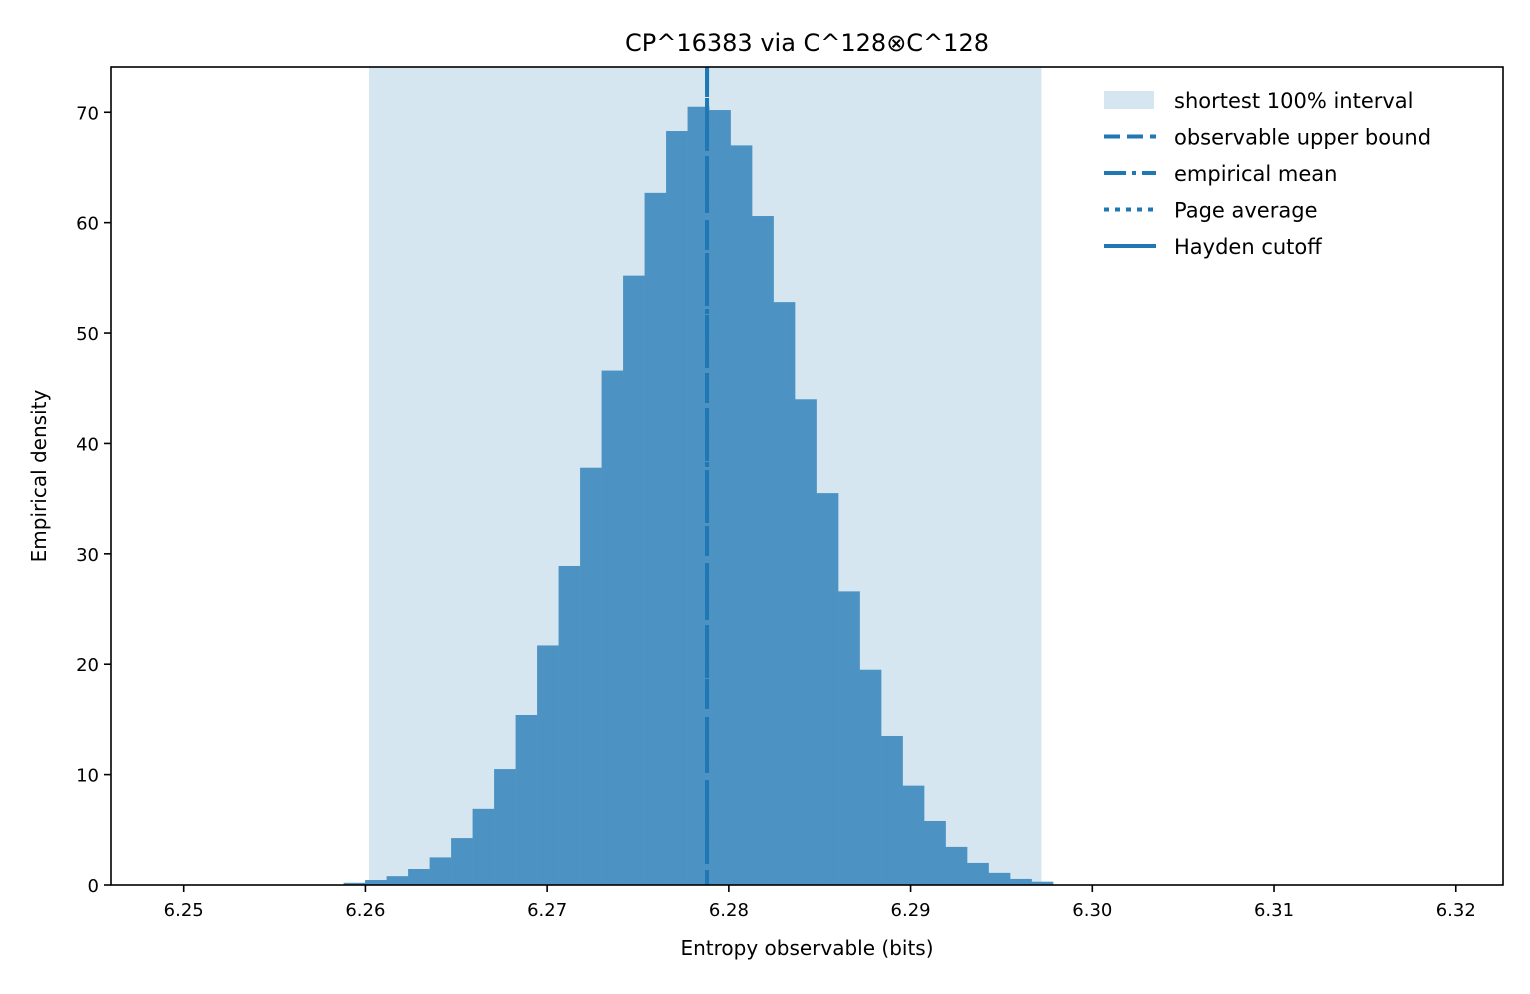 This screenshot has width=1530, height=994. I want to click on x-tick-label: 6.25, so click(184, 910).